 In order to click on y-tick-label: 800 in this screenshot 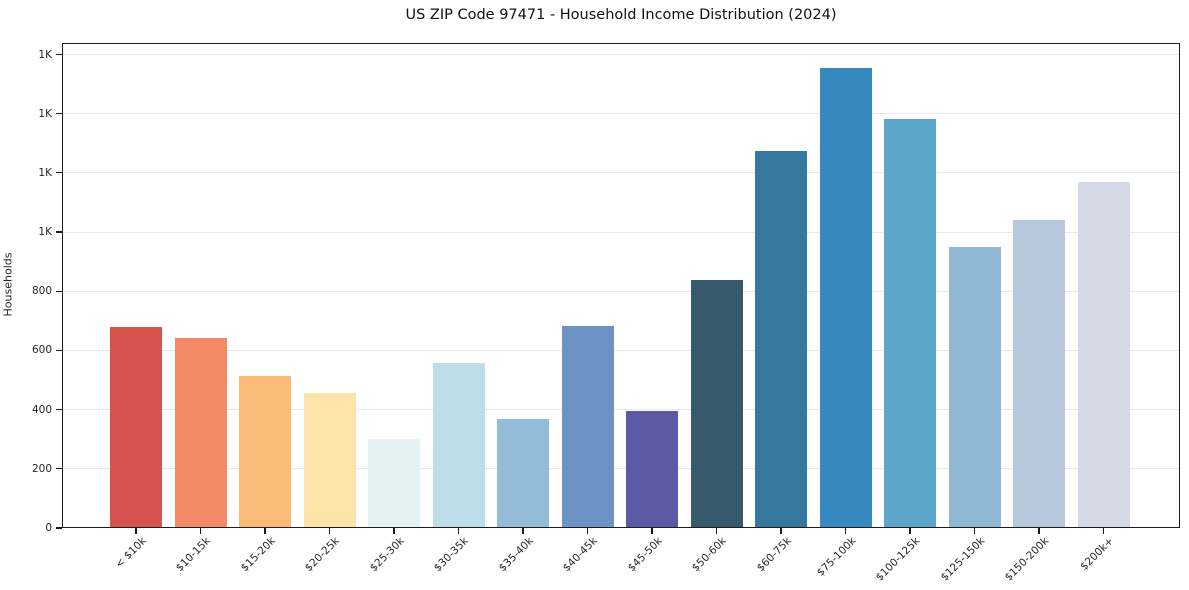, I will do `click(41, 291)`.